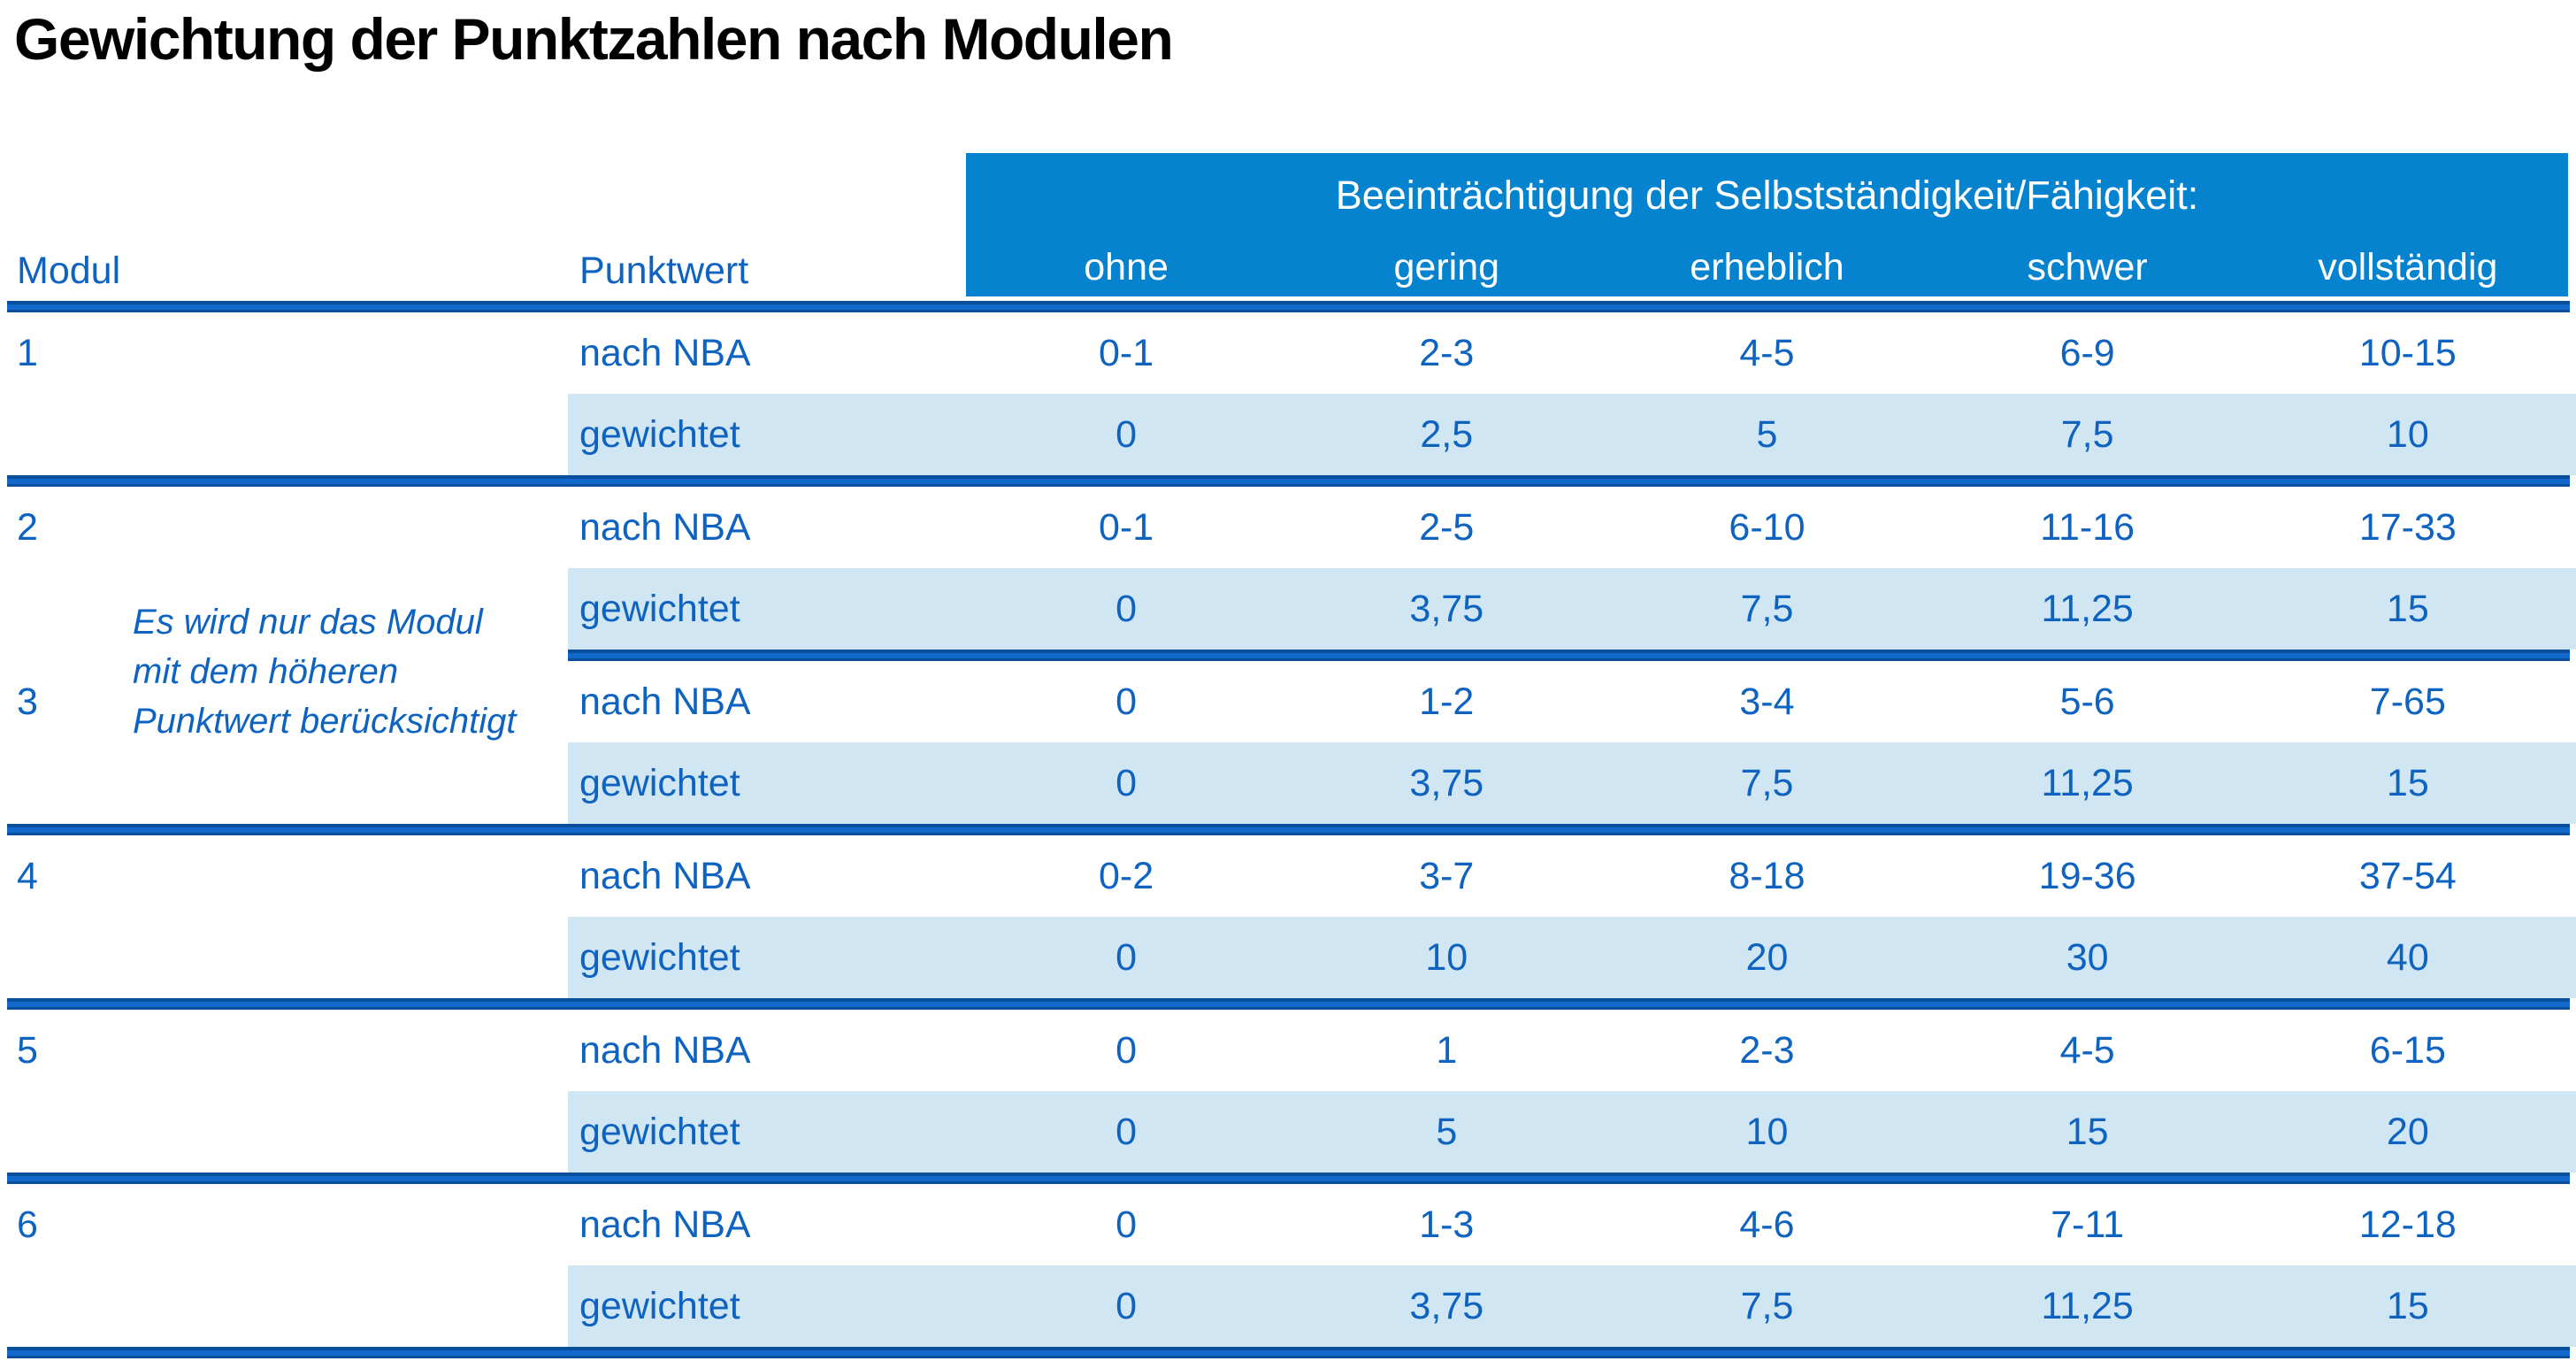 This screenshot has width=2576, height=1361. I want to click on cell-value: 6-9, so click(2087, 352).